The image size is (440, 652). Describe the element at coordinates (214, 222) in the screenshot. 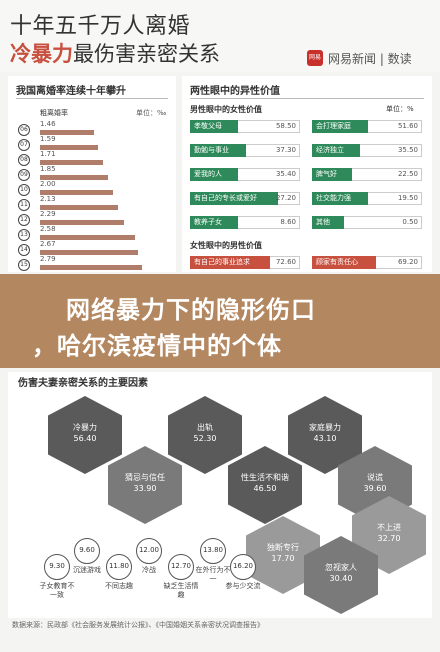

I see `value-item-label: 教养子女` at that location.